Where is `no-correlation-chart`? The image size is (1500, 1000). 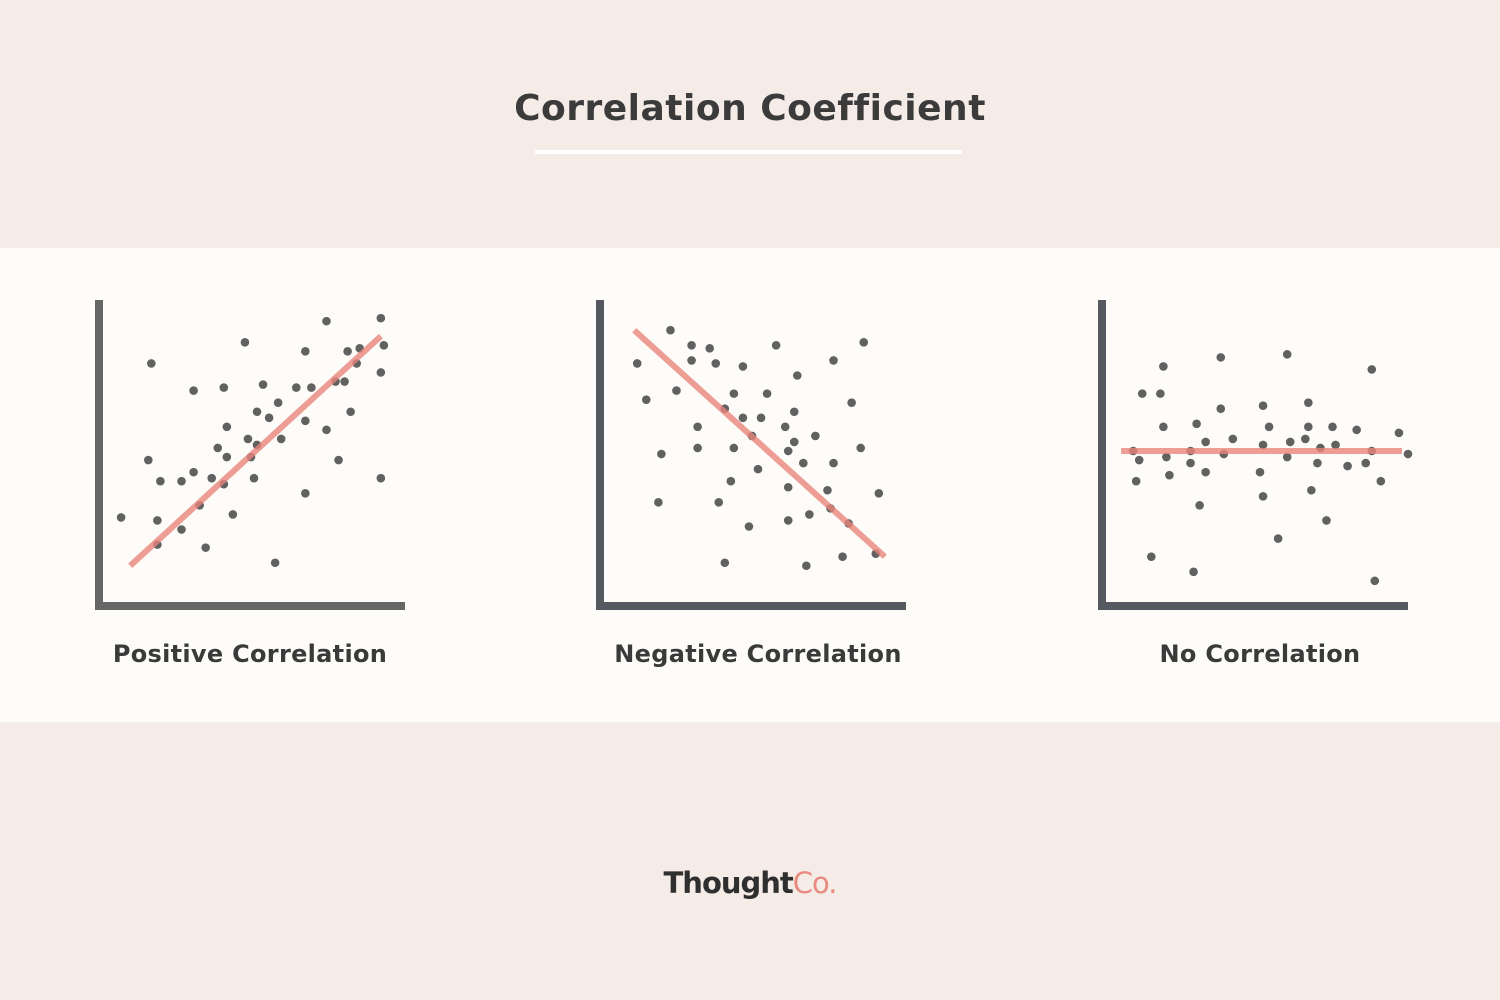 no-correlation-chart is located at coordinates (1255, 455).